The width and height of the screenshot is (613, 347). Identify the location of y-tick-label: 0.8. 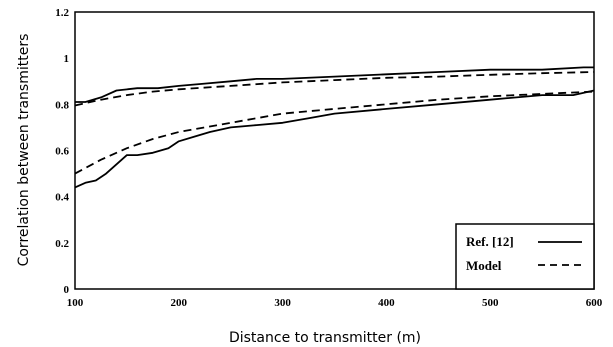
(62, 105).